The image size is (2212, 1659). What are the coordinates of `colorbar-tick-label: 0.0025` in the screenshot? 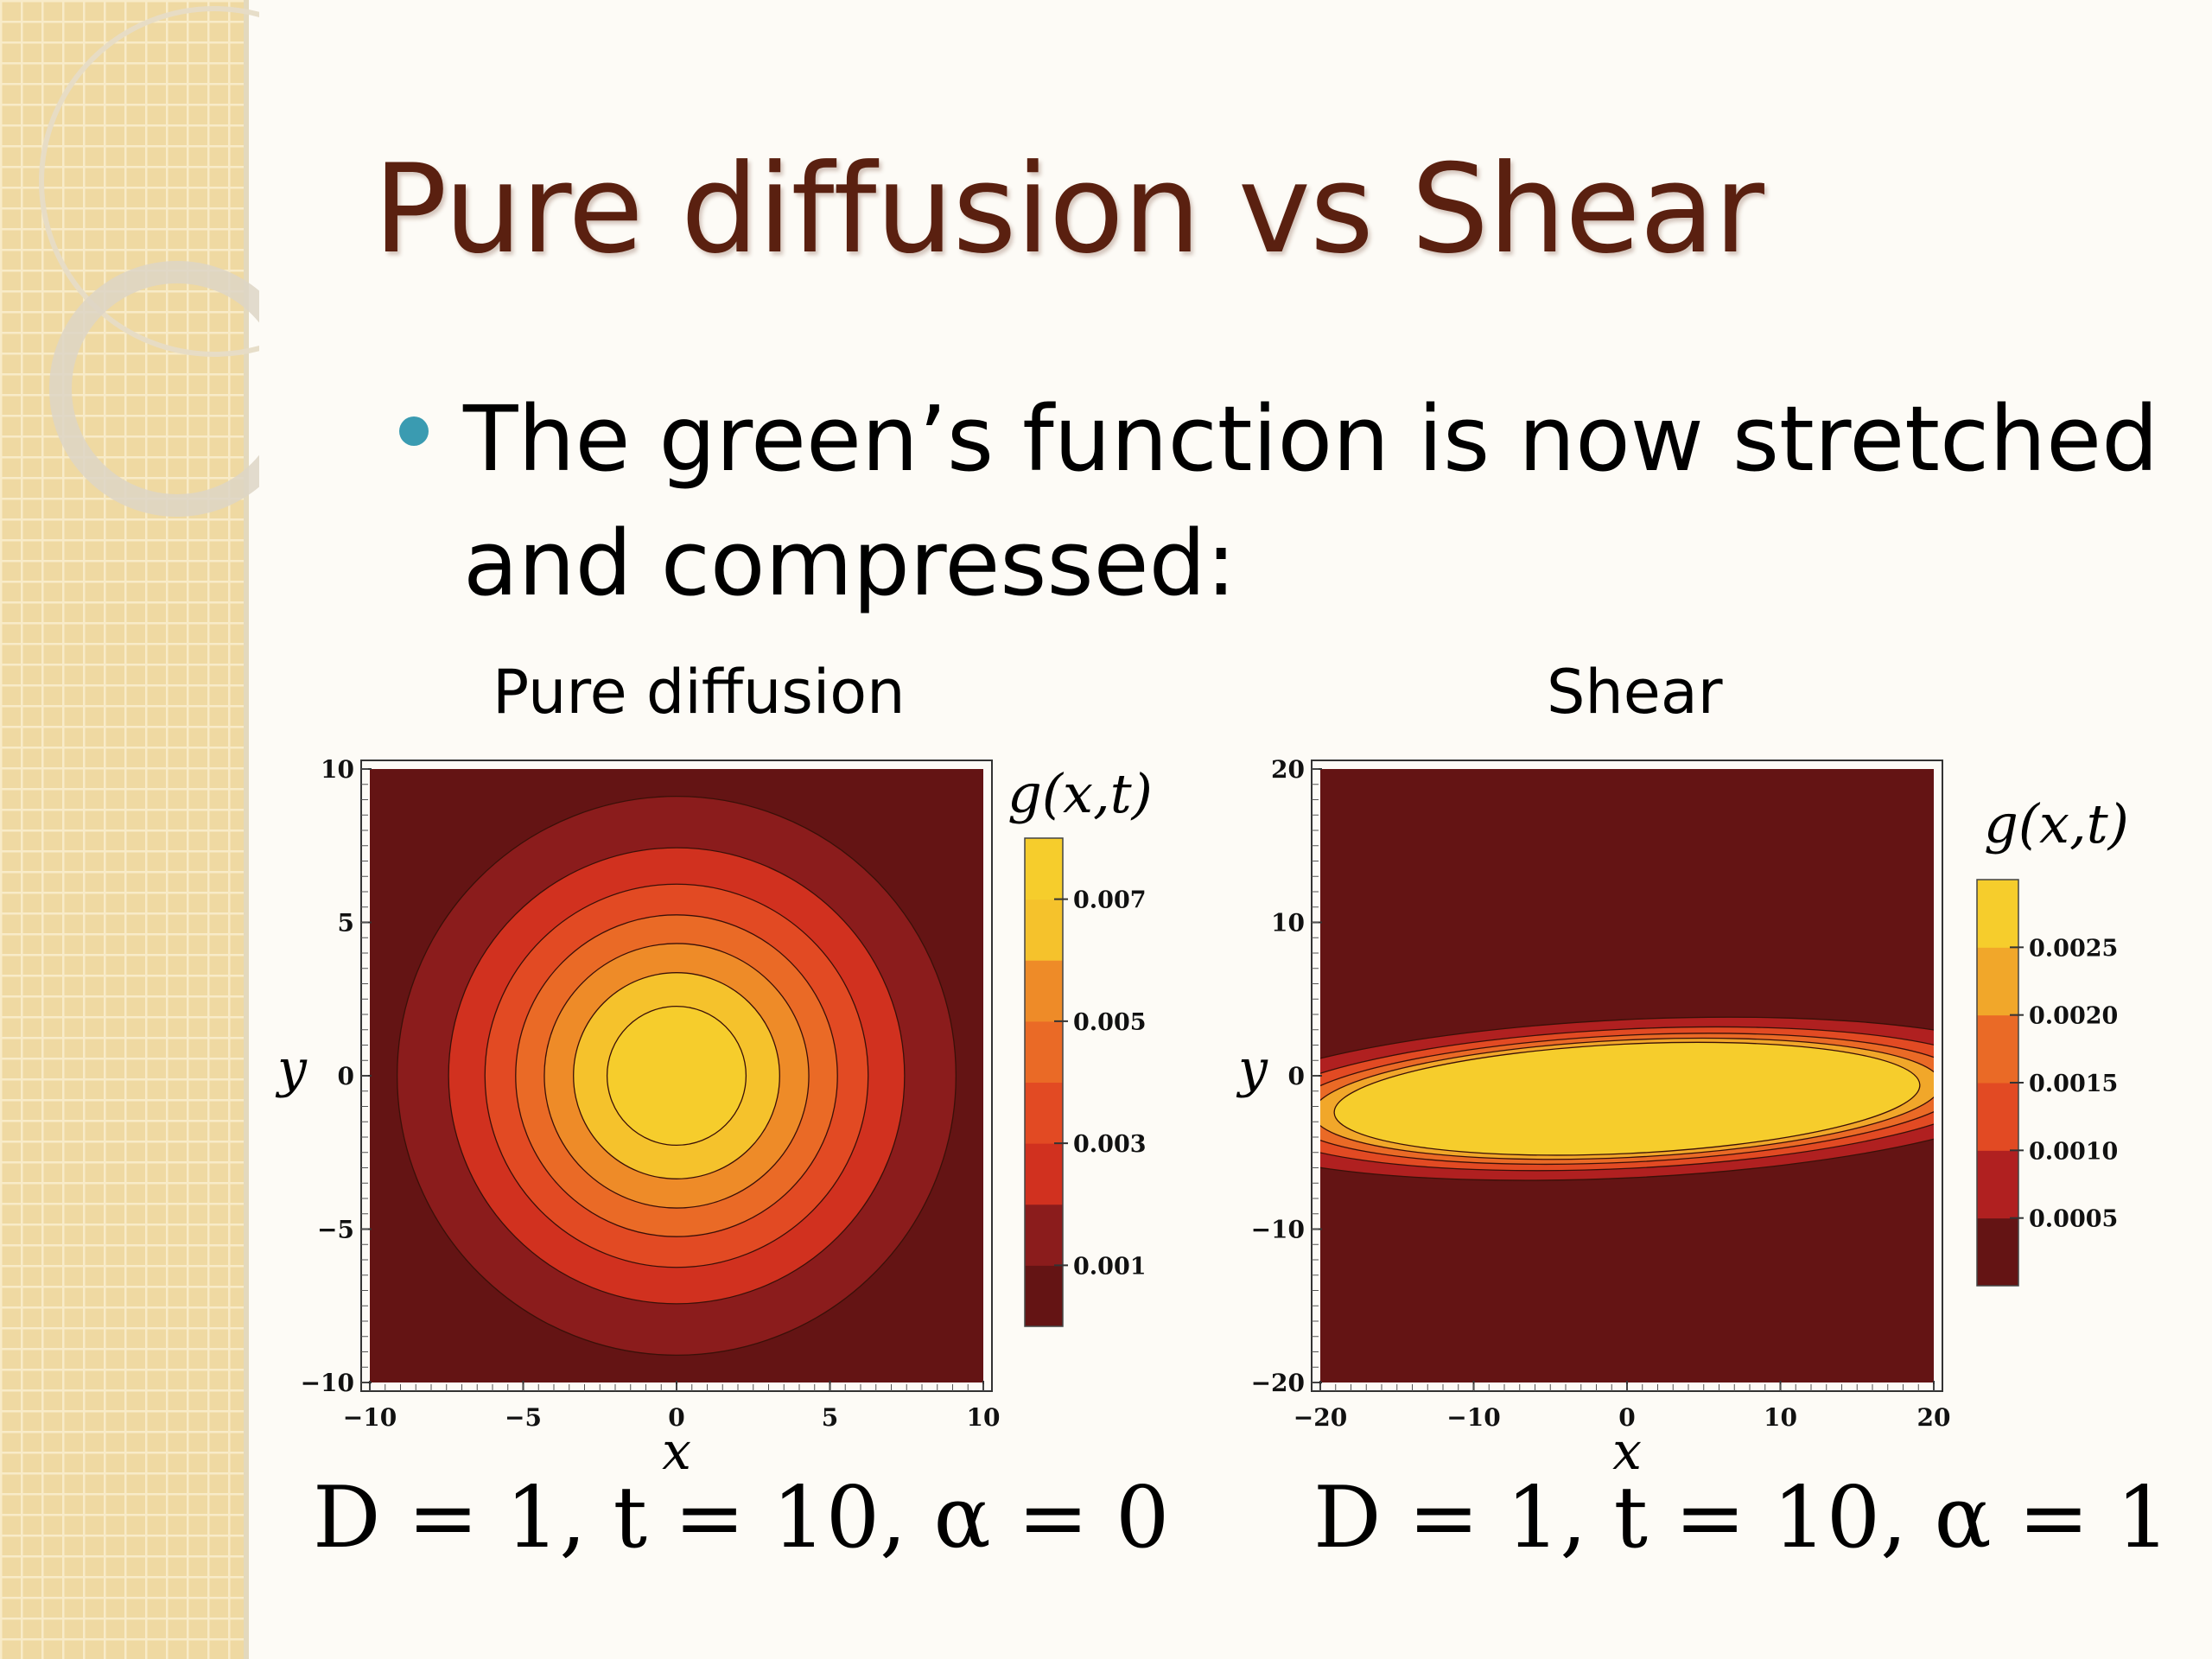 It's located at (2073, 948).